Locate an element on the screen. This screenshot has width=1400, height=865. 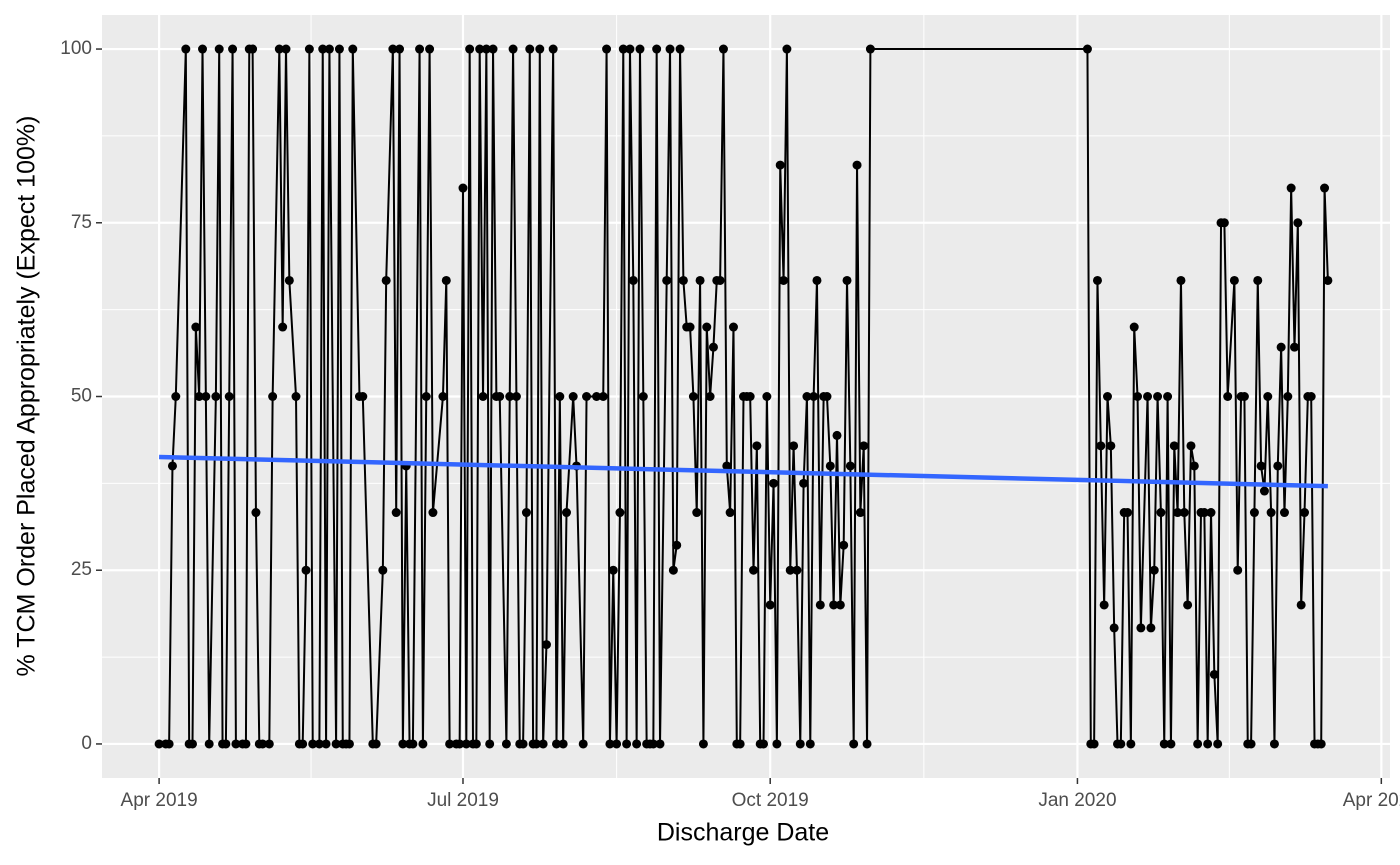
y-tick-label: 50 is located at coordinates (81, 396).